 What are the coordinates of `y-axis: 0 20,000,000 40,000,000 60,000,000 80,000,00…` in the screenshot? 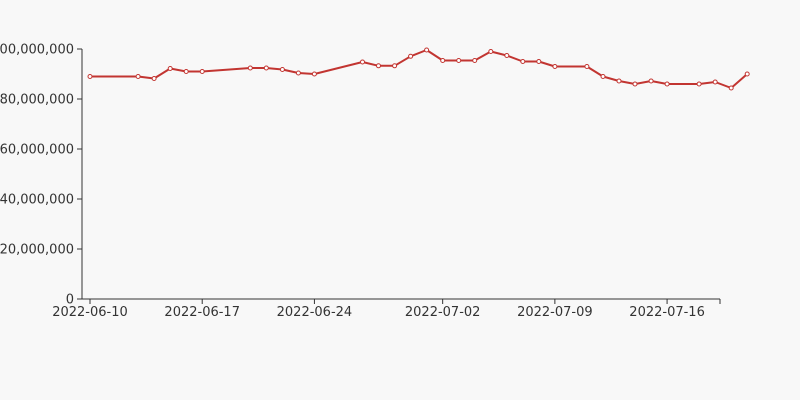 It's located at (41, 175).